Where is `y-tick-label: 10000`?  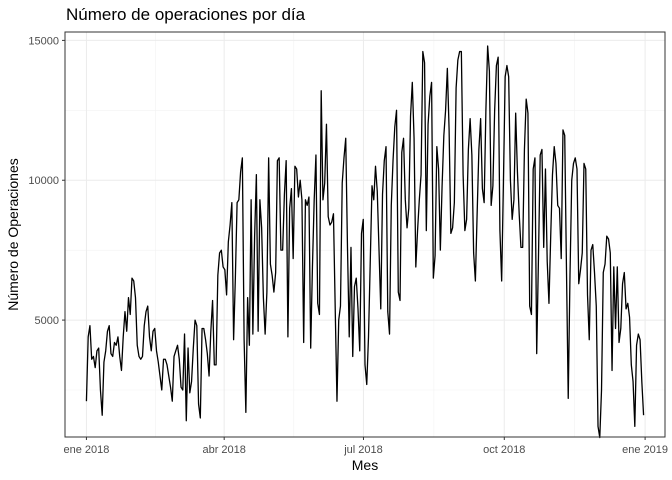 y-tick-label: 10000 is located at coordinates (43, 181).